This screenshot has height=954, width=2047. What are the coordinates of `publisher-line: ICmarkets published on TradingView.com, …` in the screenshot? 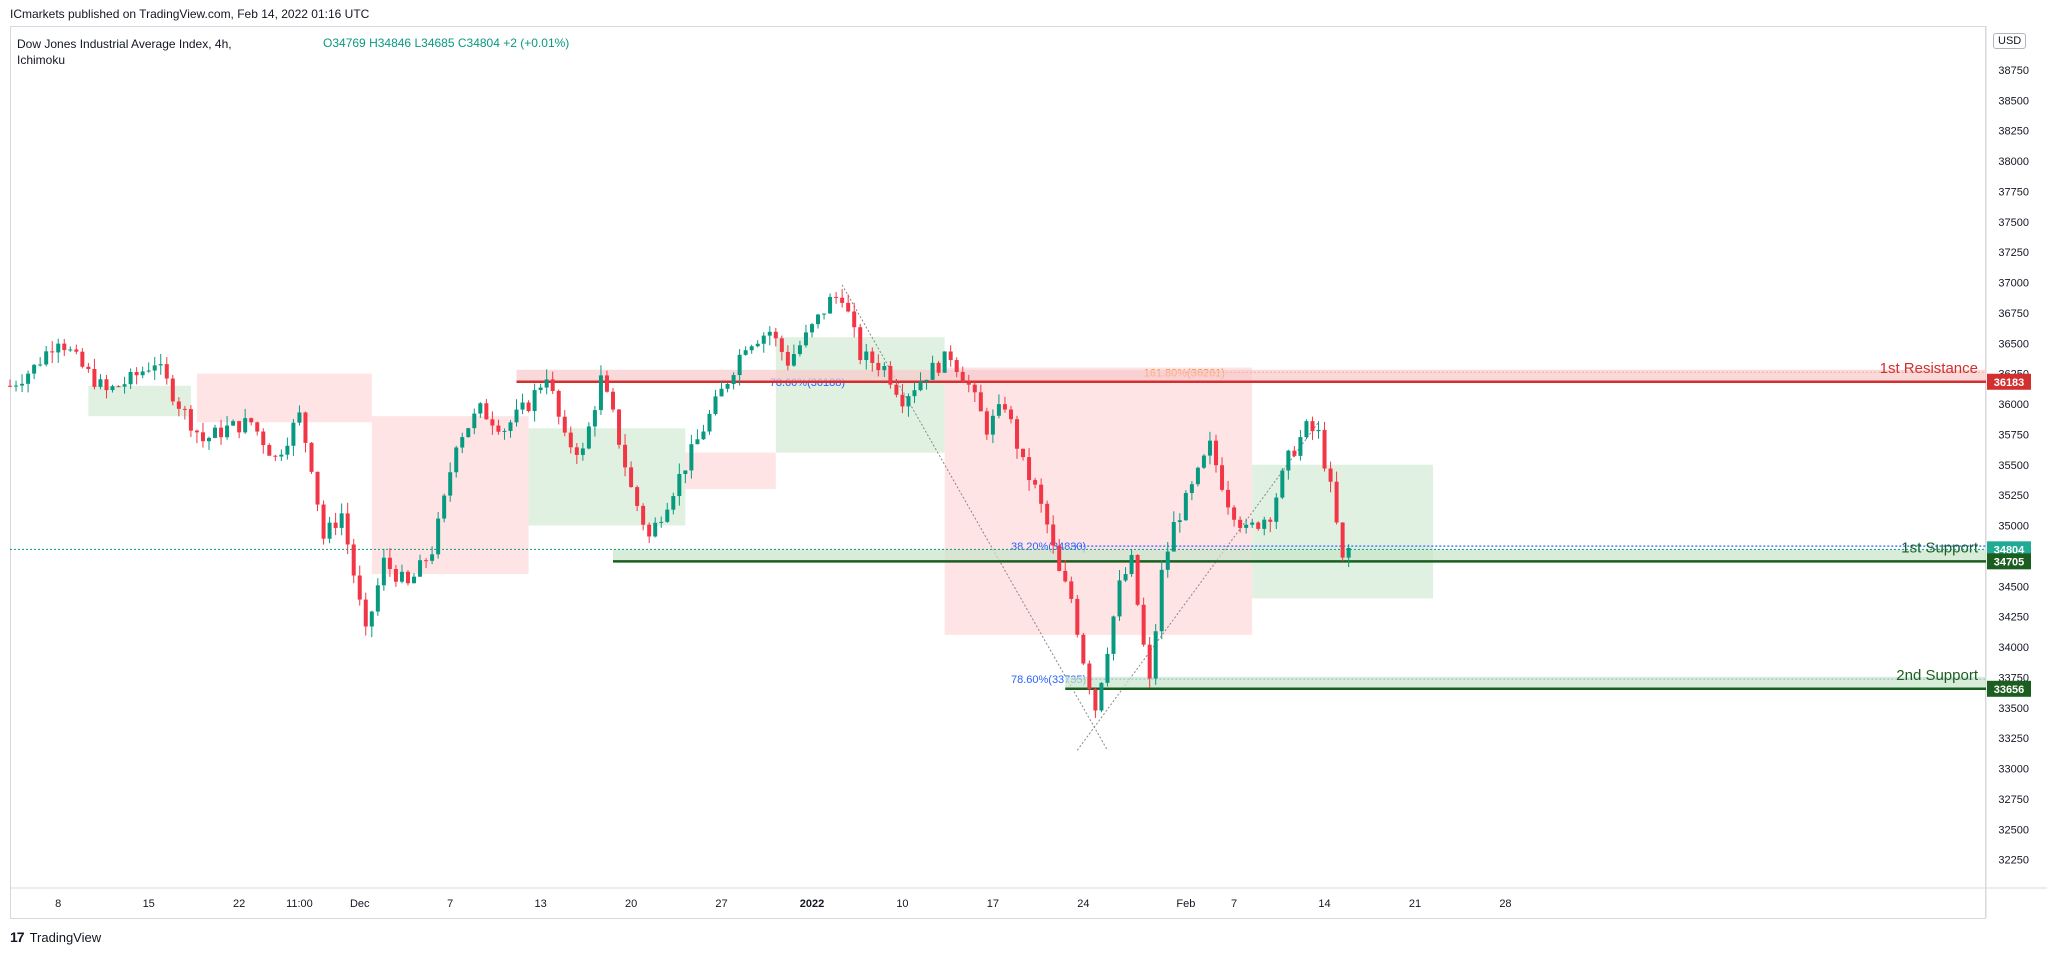 It's located at (190, 14).